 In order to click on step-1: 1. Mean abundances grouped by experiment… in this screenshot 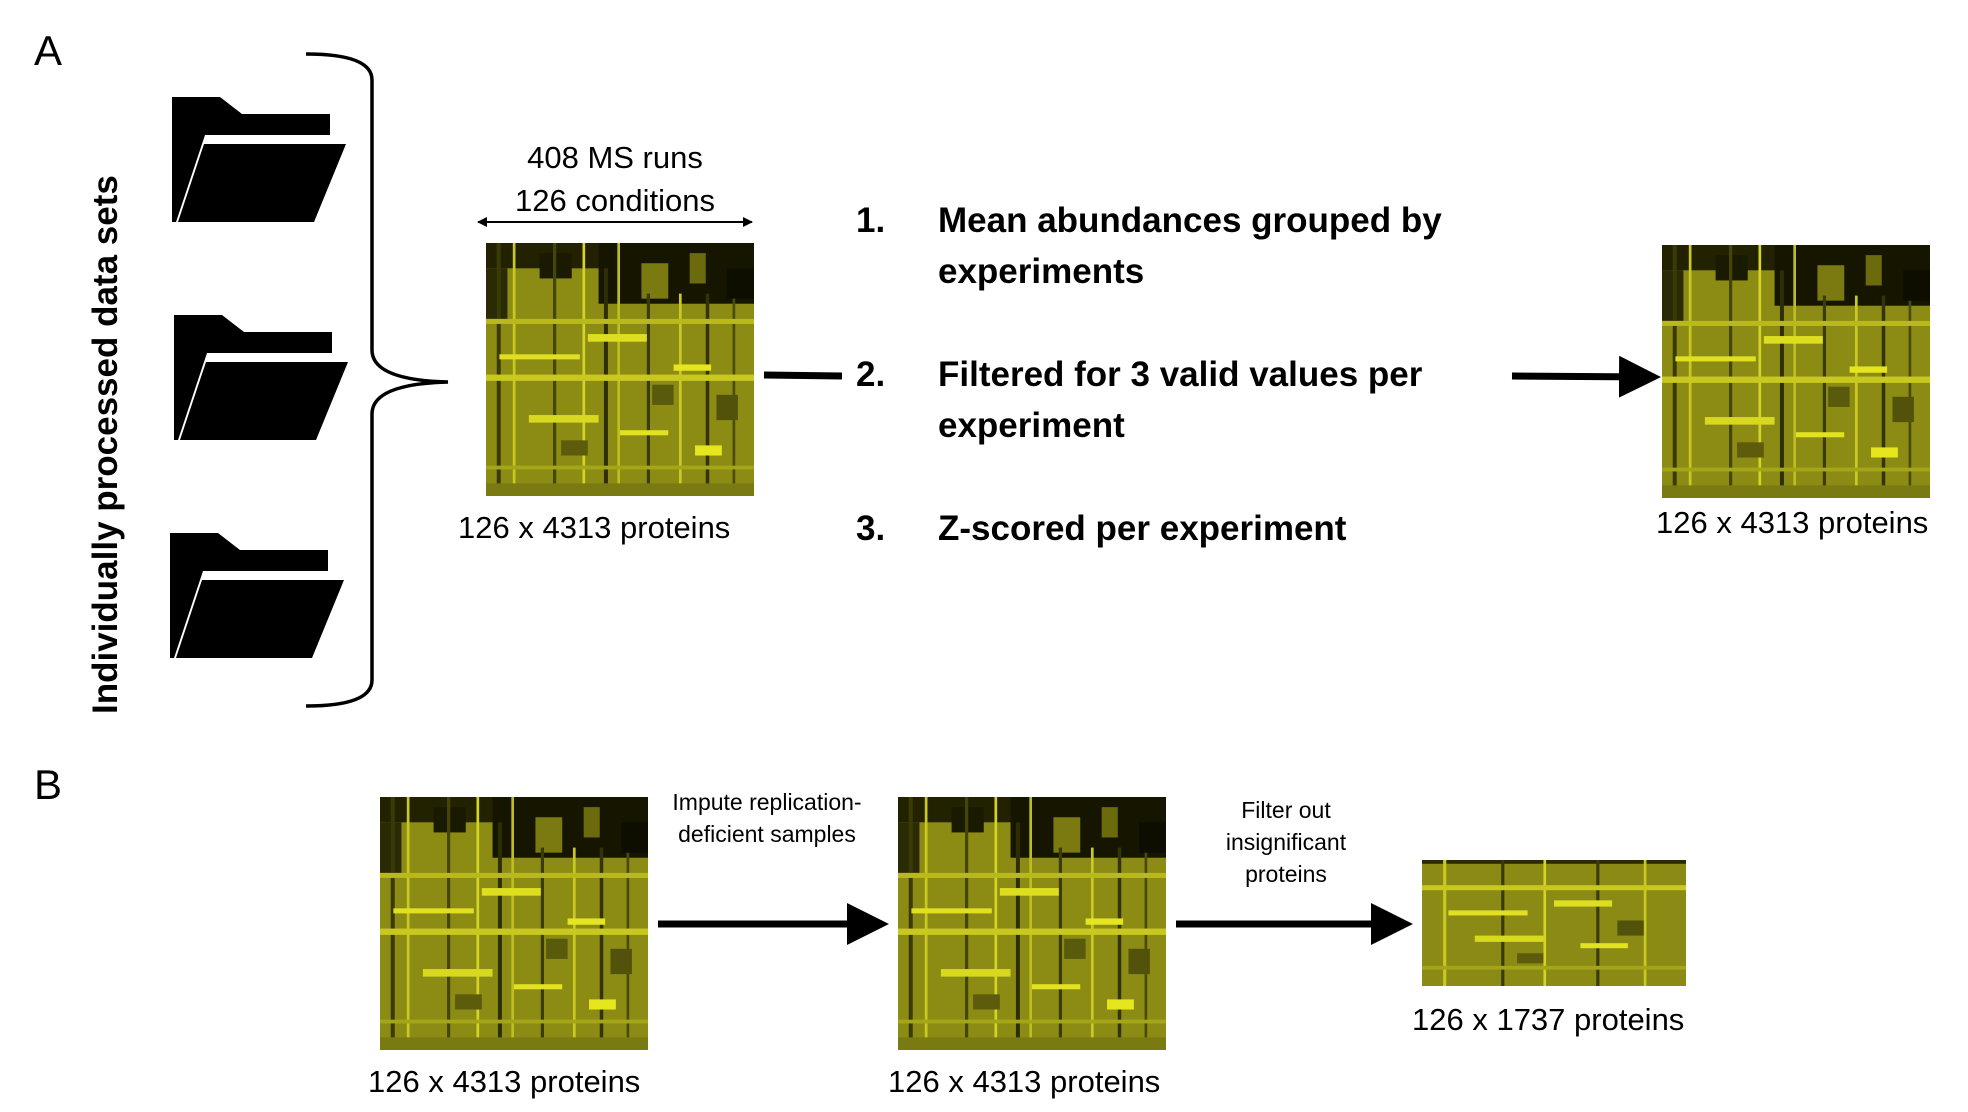, I will do `click(1166, 251)`.